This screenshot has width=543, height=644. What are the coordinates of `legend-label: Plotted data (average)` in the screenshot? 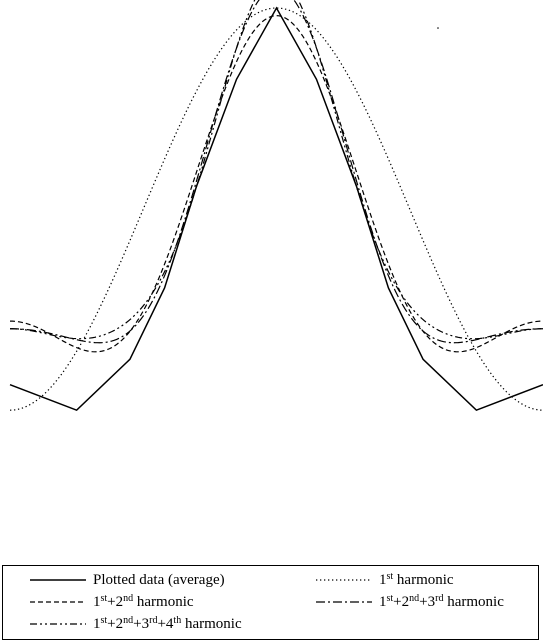 It's located at (159, 580).